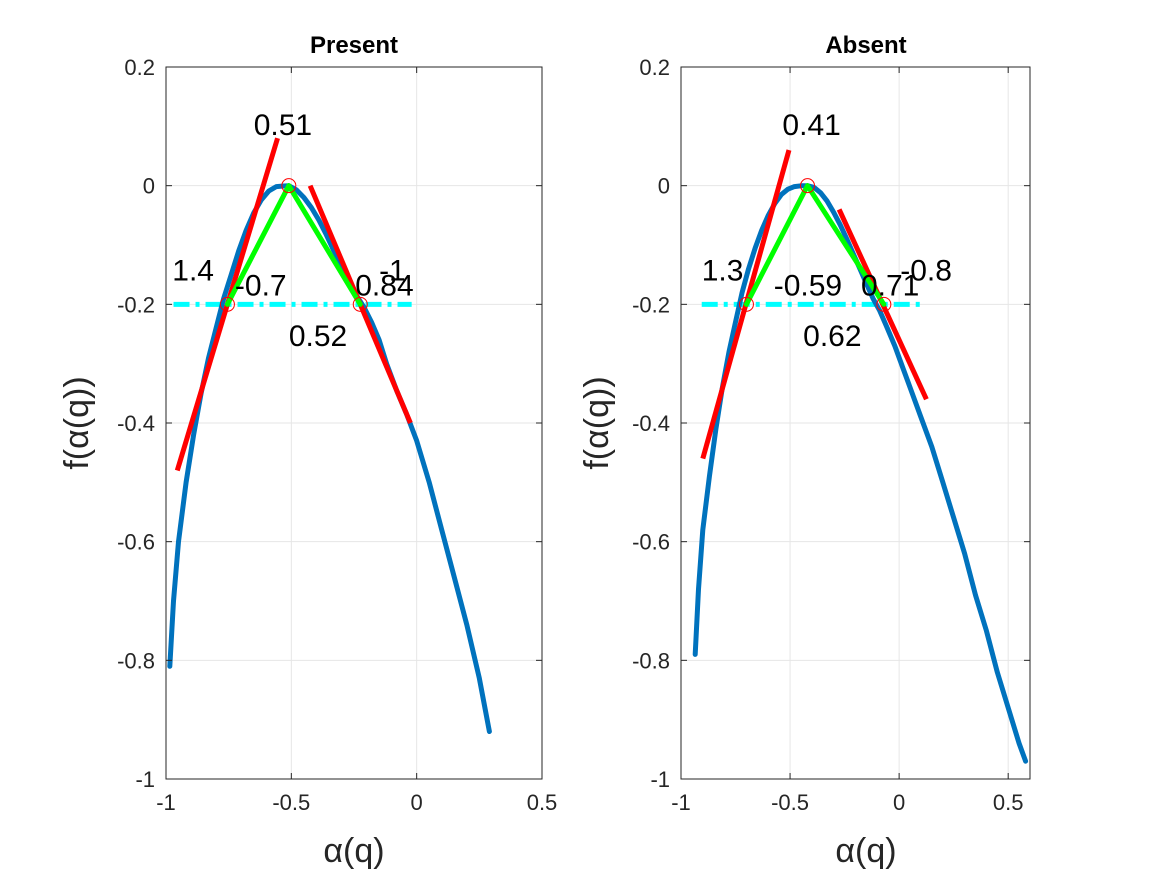 This screenshot has height=875, width=1167. What do you see at coordinates (392, 271) in the screenshot?
I see `annotation-label: -1` at bounding box center [392, 271].